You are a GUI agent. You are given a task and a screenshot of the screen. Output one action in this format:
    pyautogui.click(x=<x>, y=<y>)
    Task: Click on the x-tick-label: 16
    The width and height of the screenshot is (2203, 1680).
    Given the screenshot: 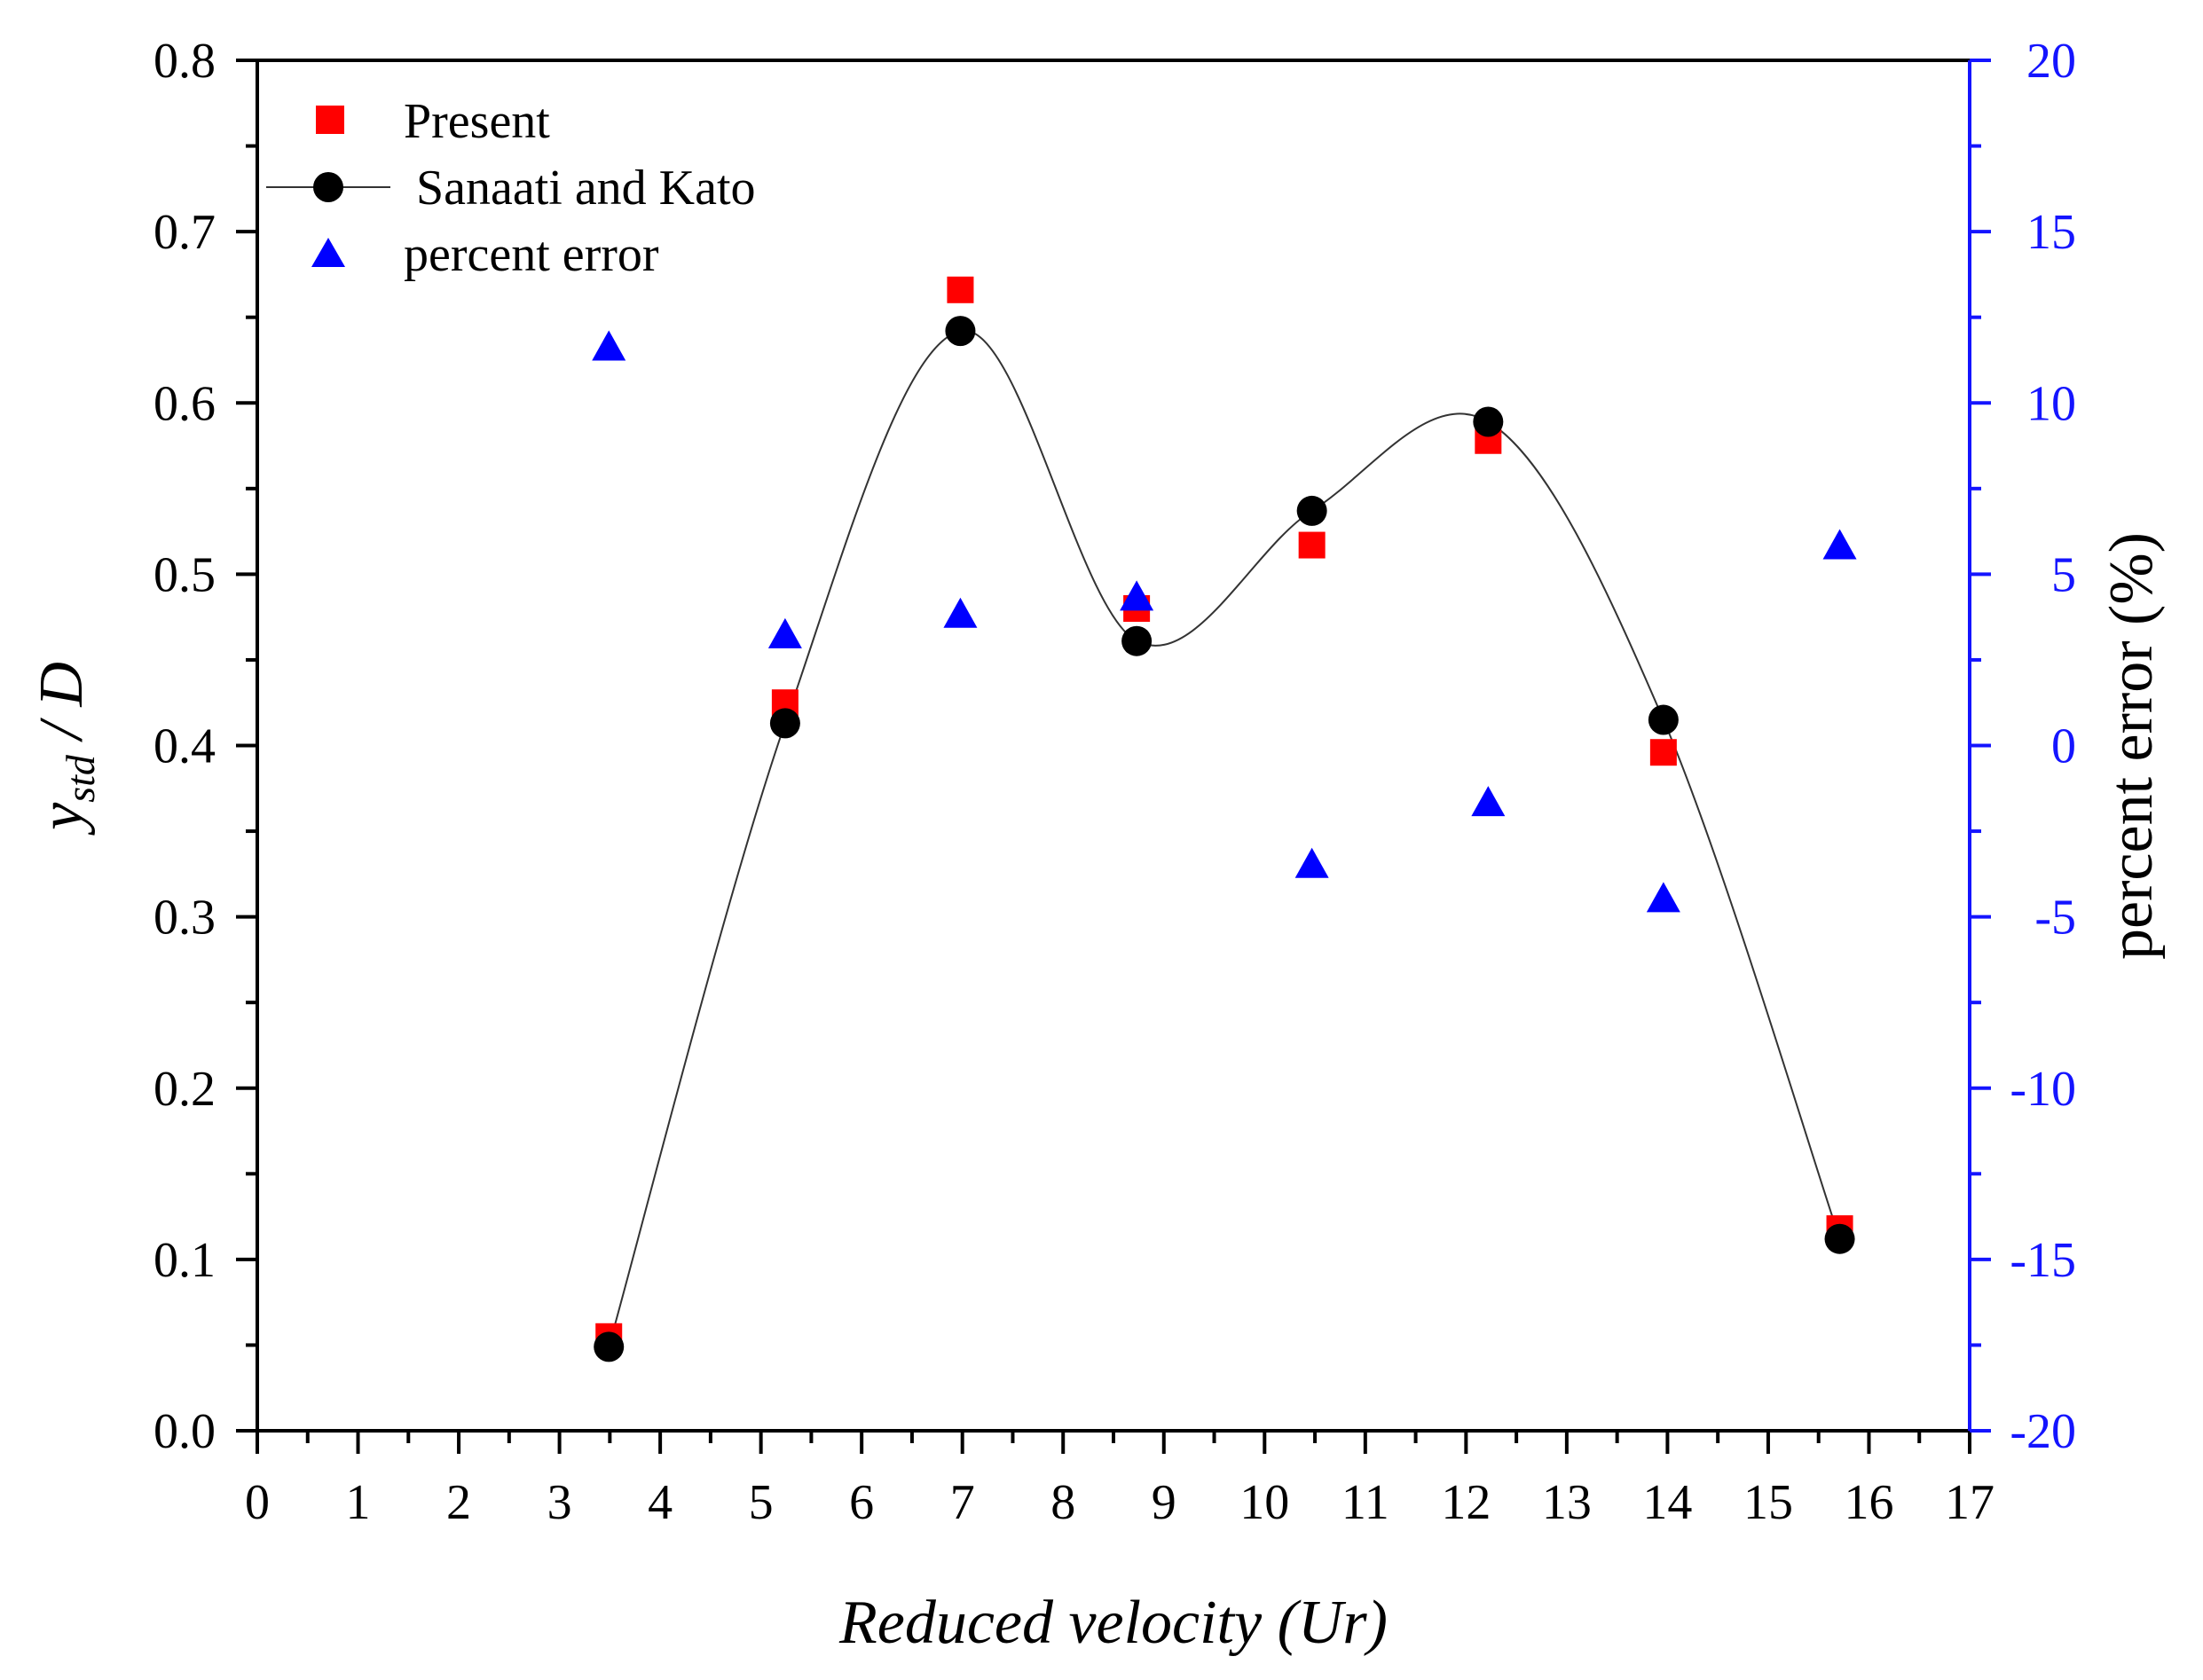 What is the action you would take?
    pyautogui.click(x=1868, y=1502)
    